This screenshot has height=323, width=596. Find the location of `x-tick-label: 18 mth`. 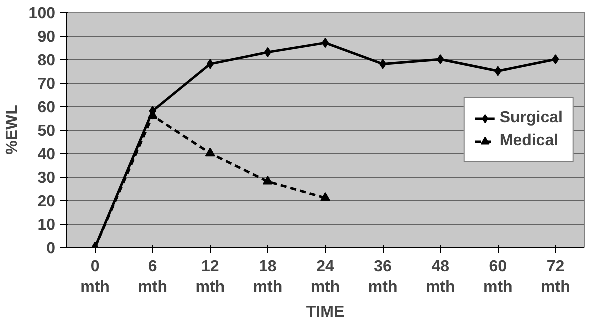

x-tick-label: 18 mth is located at coordinates (268, 277).